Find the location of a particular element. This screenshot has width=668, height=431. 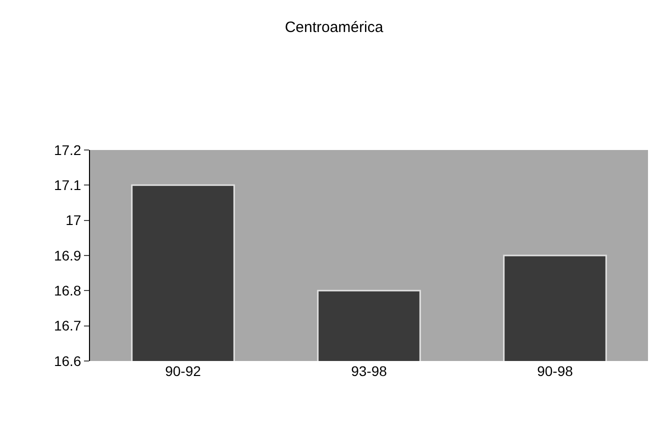

x-tick-label: 90-92 is located at coordinates (183, 371).